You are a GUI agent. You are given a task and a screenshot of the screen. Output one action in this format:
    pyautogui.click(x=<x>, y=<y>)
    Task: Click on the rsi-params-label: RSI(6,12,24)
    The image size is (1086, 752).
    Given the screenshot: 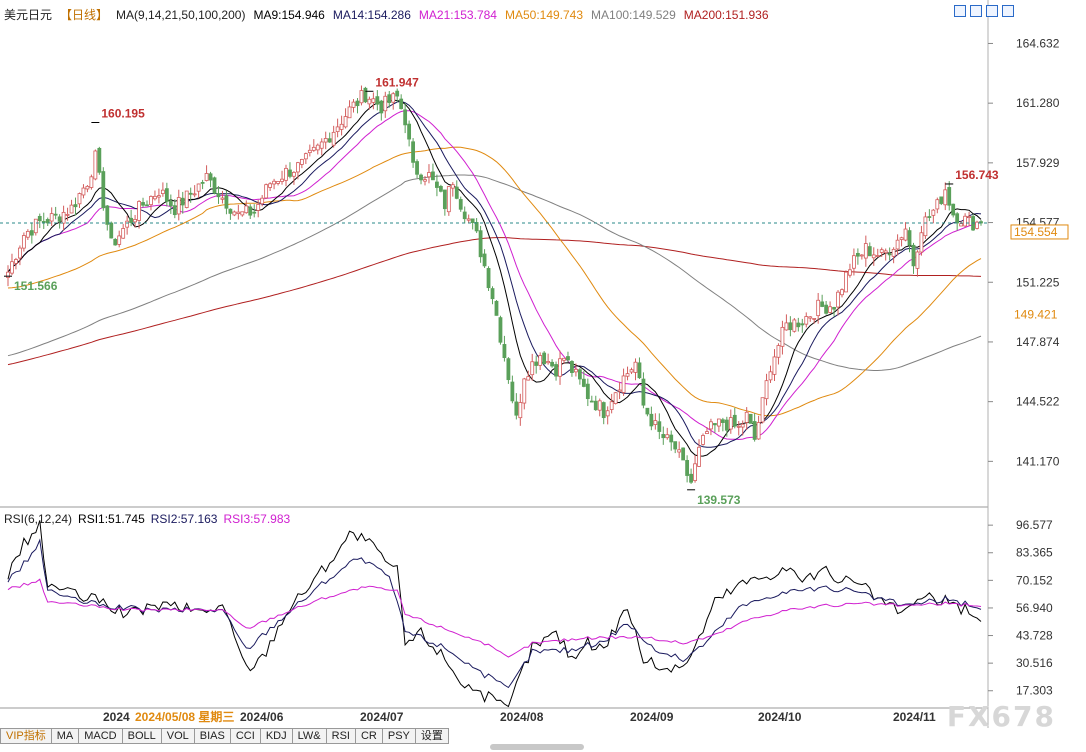 What is the action you would take?
    pyautogui.click(x=38, y=519)
    